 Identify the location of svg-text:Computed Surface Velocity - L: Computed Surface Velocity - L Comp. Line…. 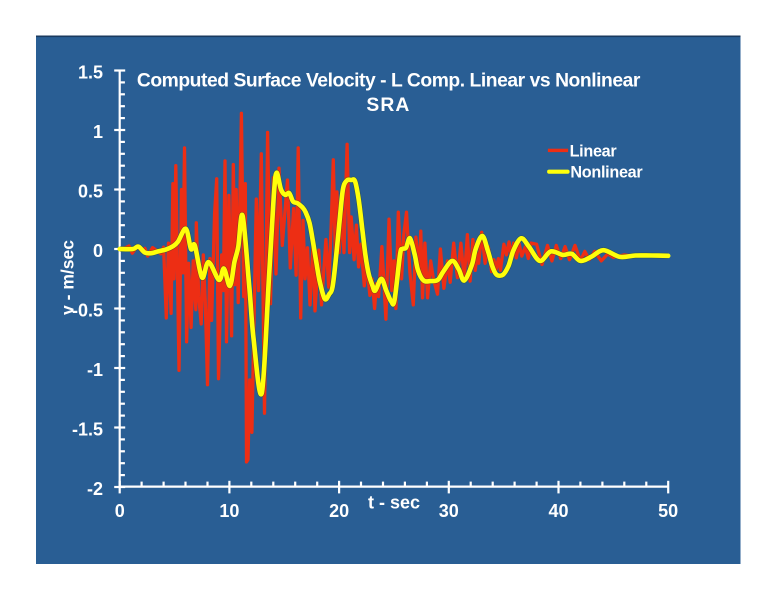
(389, 81).